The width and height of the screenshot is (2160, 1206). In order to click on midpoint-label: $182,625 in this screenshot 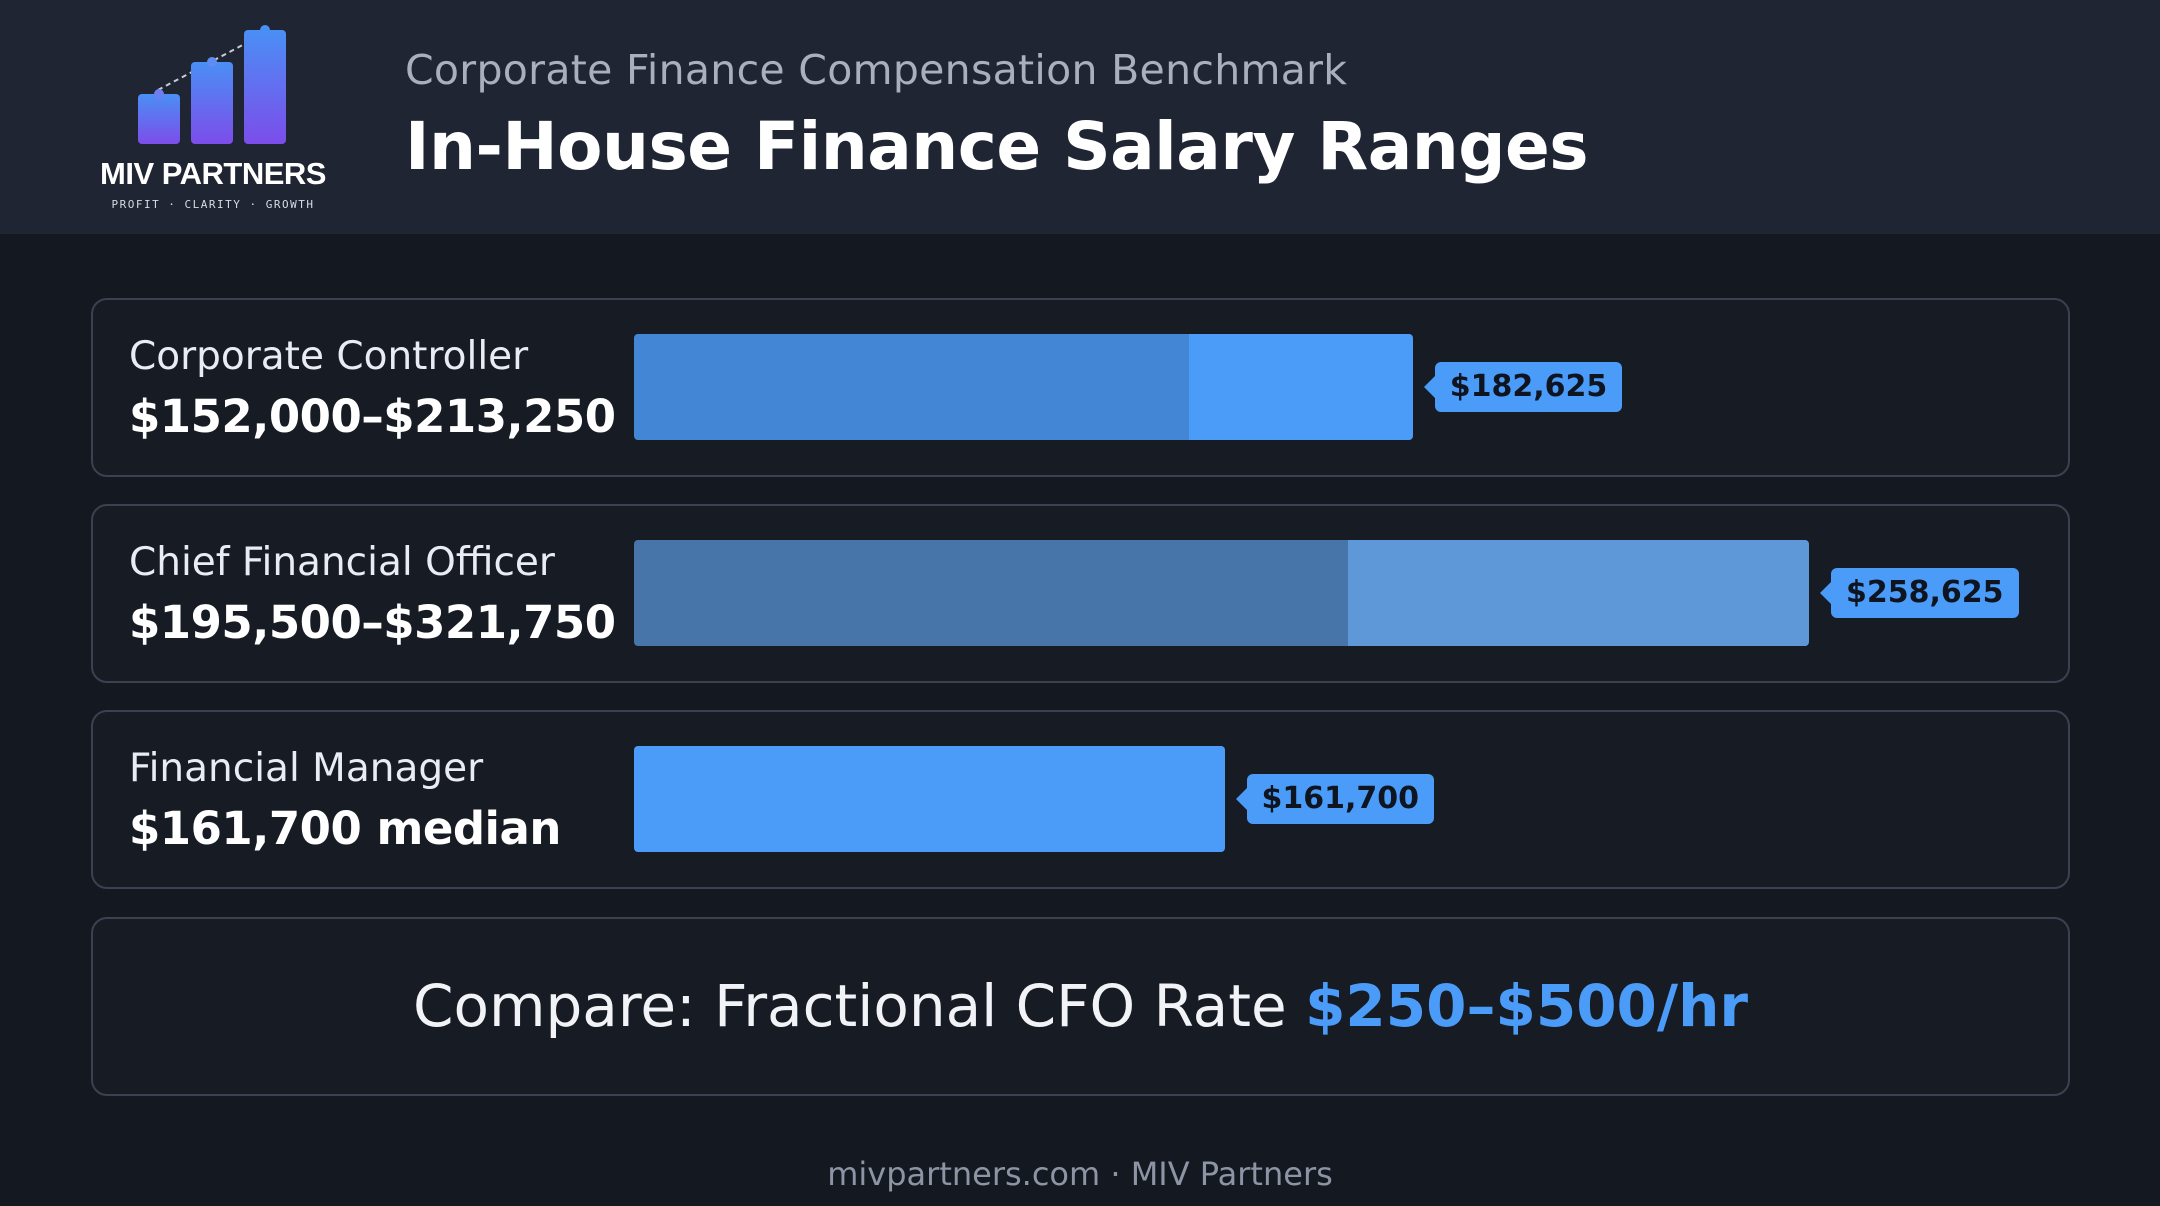, I will do `click(1523, 387)`.